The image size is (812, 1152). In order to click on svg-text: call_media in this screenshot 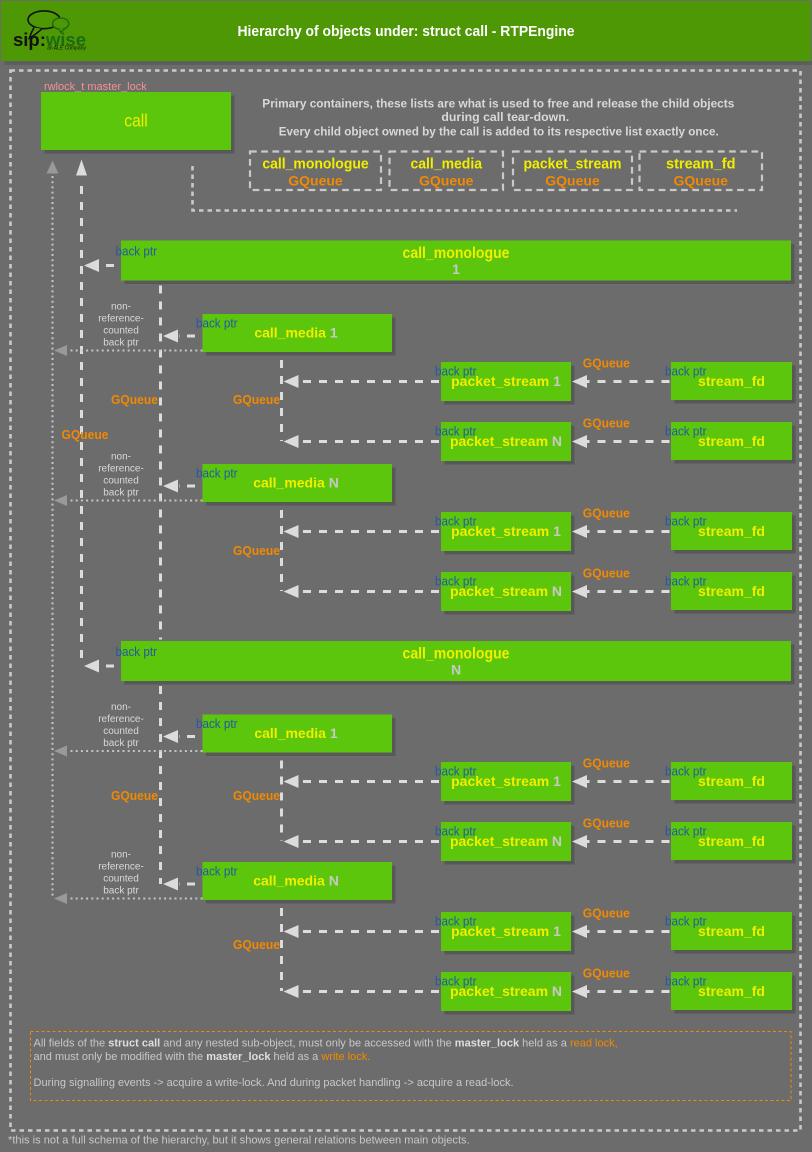, I will do `click(447, 165)`.